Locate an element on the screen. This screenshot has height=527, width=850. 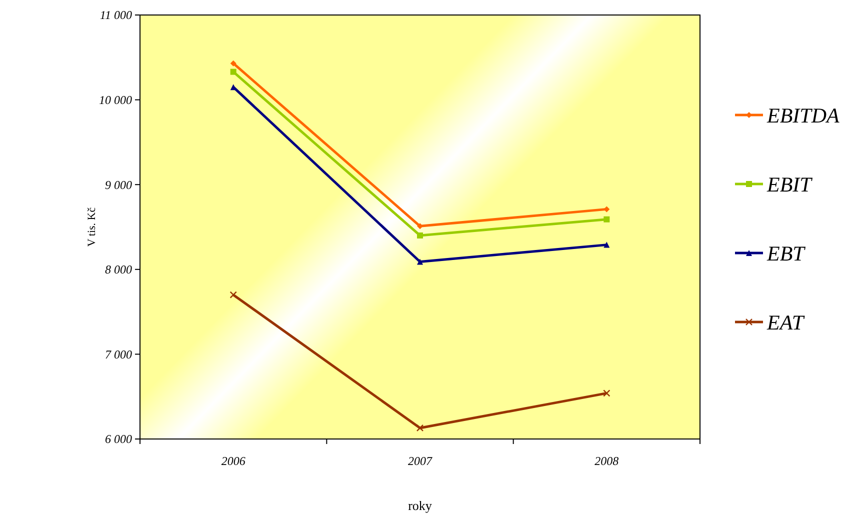
legend-label: EAT is located at coordinates (785, 322).